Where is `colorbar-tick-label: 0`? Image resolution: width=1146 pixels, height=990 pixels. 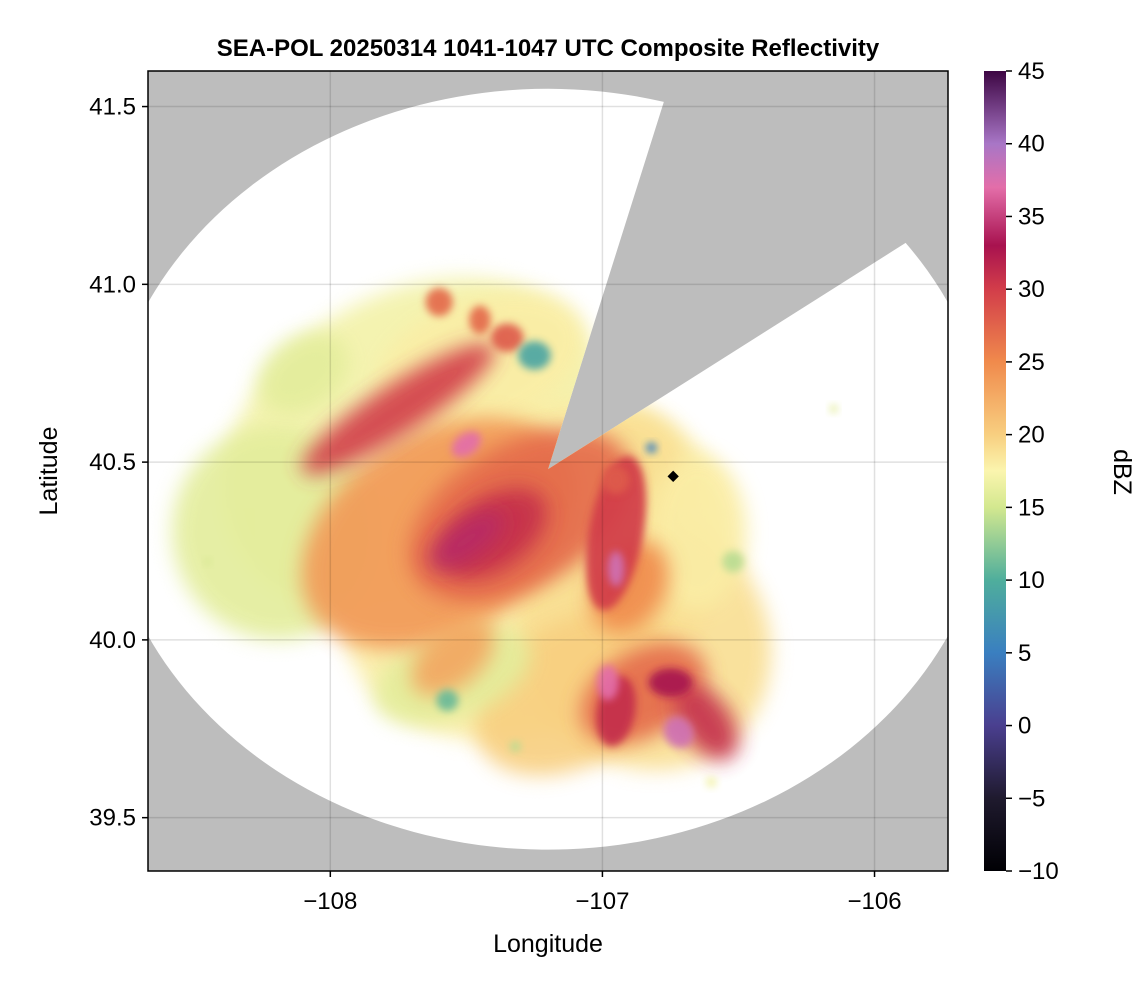 colorbar-tick-label: 0 is located at coordinates (1024, 726).